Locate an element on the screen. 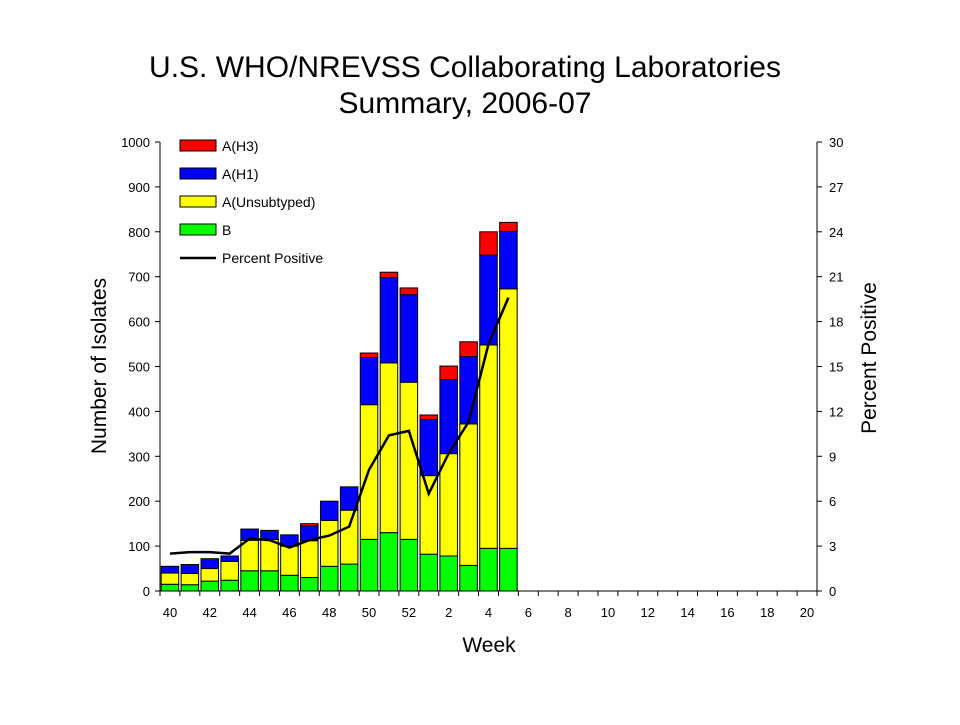 The image size is (960, 725). y2-tick-label: 30 is located at coordinates (836, 142).